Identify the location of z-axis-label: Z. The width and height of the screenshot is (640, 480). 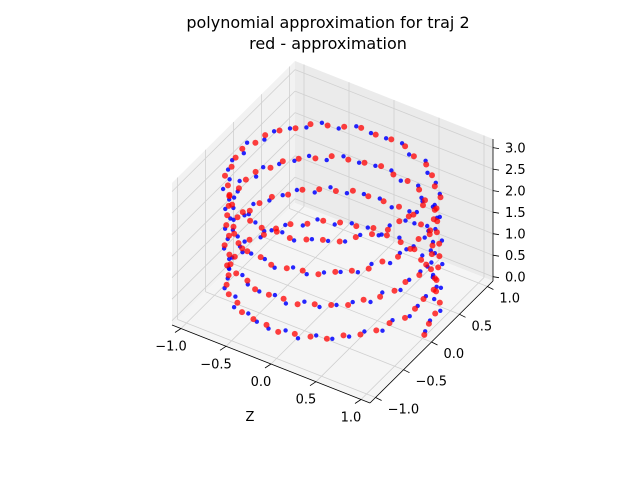
(250, 417).